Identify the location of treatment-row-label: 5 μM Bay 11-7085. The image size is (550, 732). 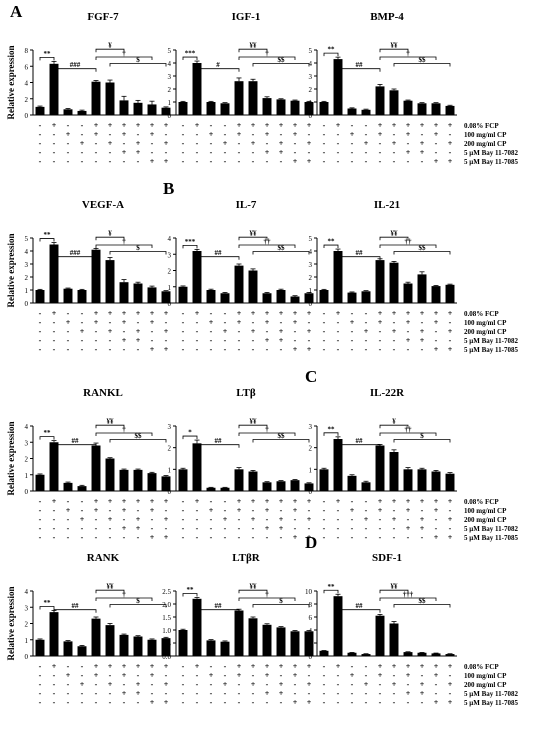
(491, 162).